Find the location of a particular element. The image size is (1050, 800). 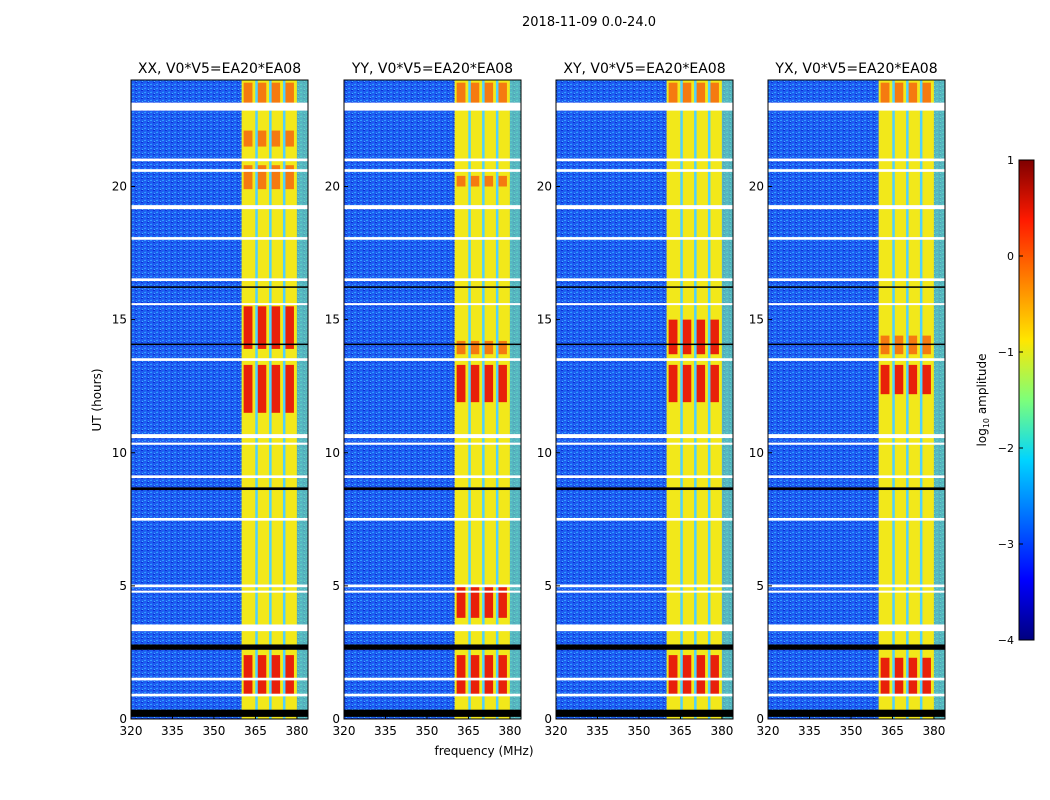

colorbar-tick-label: −1 is located at coordinates (1006, 352).